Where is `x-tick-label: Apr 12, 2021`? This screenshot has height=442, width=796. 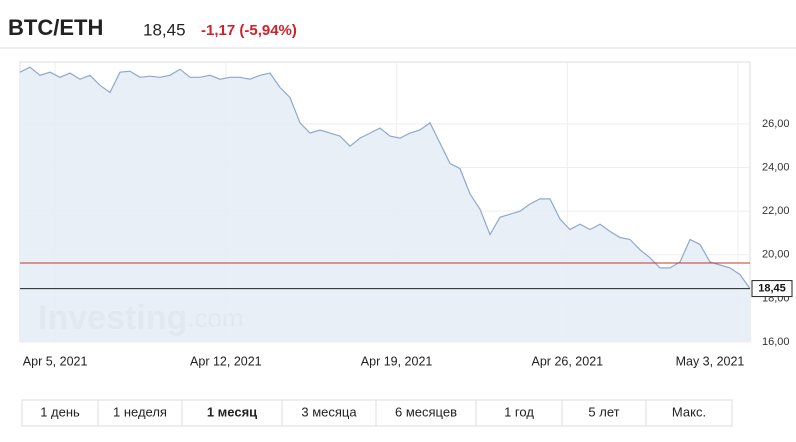 x-tick-label: Apr 12, 2021 is located at coordinates (226, 361).